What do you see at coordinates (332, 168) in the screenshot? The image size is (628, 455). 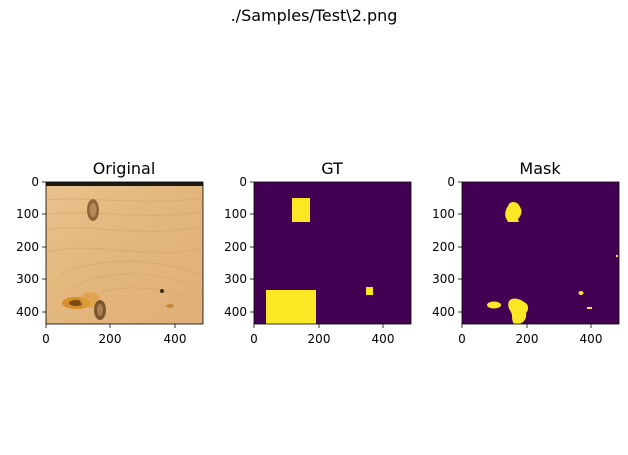 I see `panel-title-gt: GT` at bounding box center [332, 168].